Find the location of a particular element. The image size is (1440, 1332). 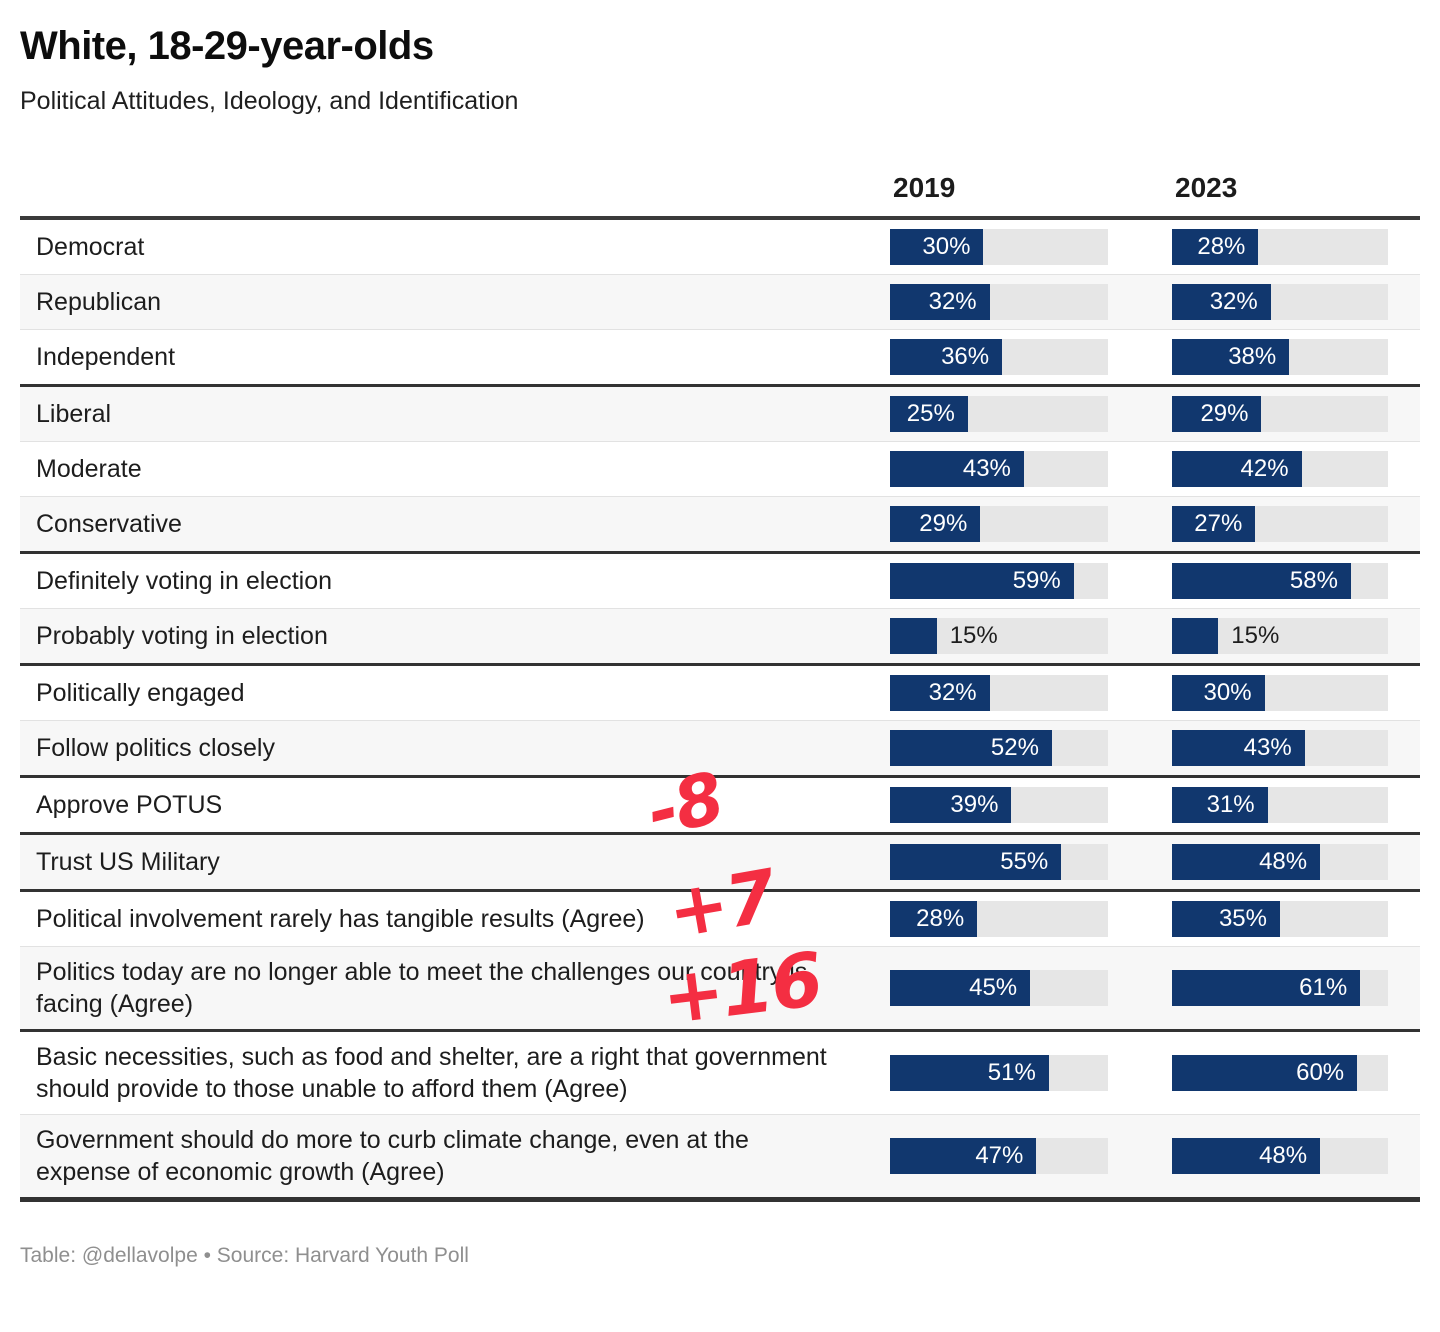

bar-fill: 39% is located at coordinates (951, 805).